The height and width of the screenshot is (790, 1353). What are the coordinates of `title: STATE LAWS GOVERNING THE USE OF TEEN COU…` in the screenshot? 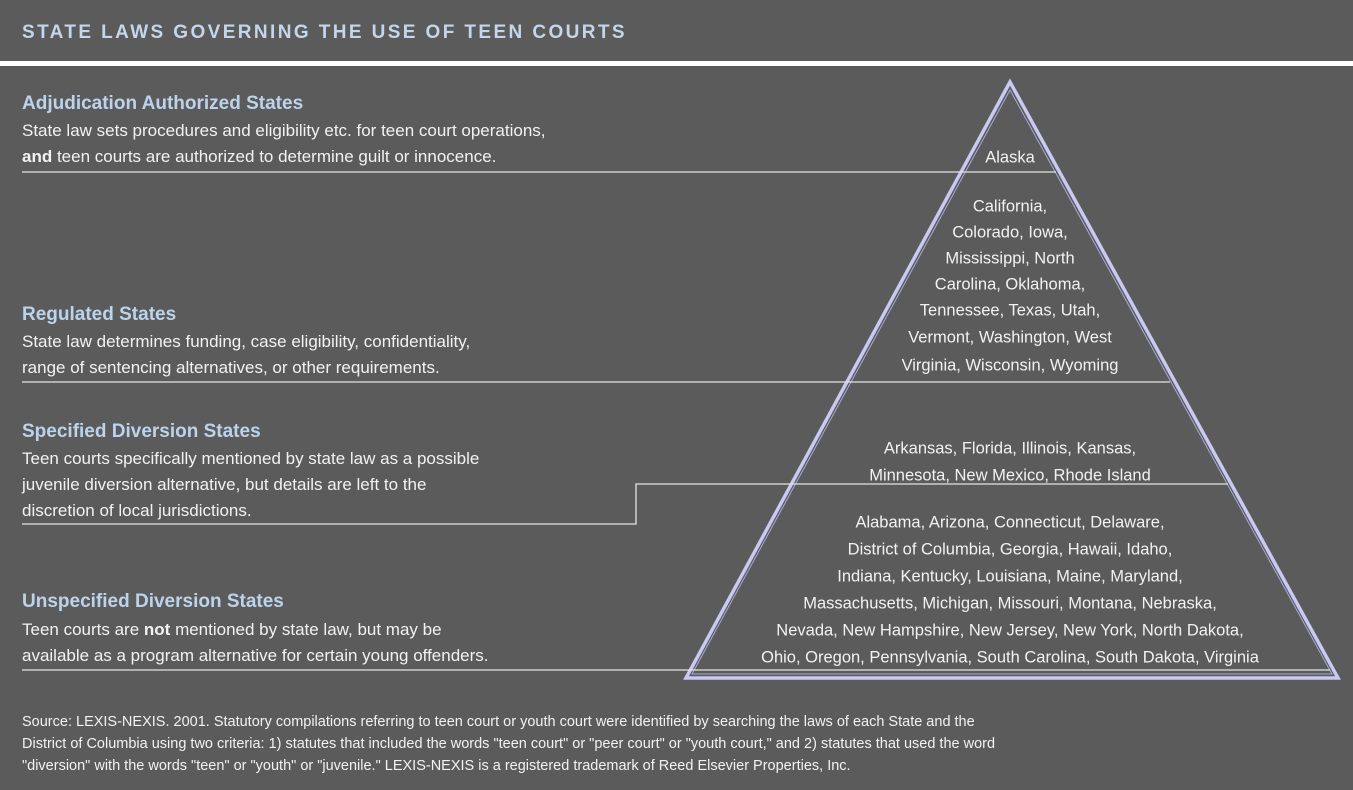 It's located at (324, 32).